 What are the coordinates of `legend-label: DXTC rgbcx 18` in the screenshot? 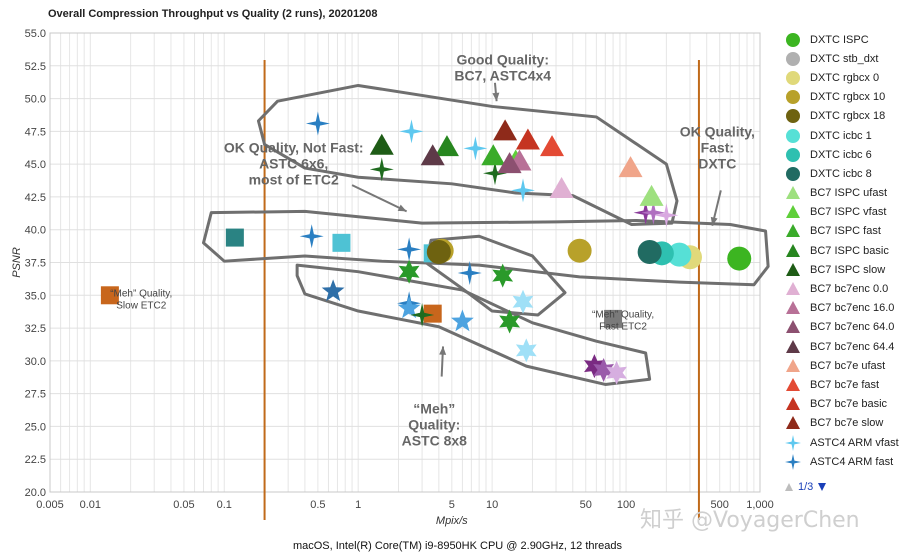 It's located at (848, 116).